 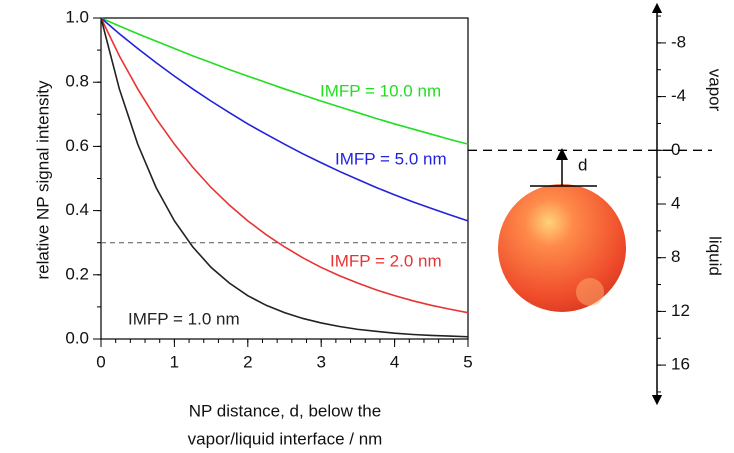 What do you see at coordinates (678, 41) in the screenshot?
I see `depth-tick-label: -8` at bounding box center [678, 41].